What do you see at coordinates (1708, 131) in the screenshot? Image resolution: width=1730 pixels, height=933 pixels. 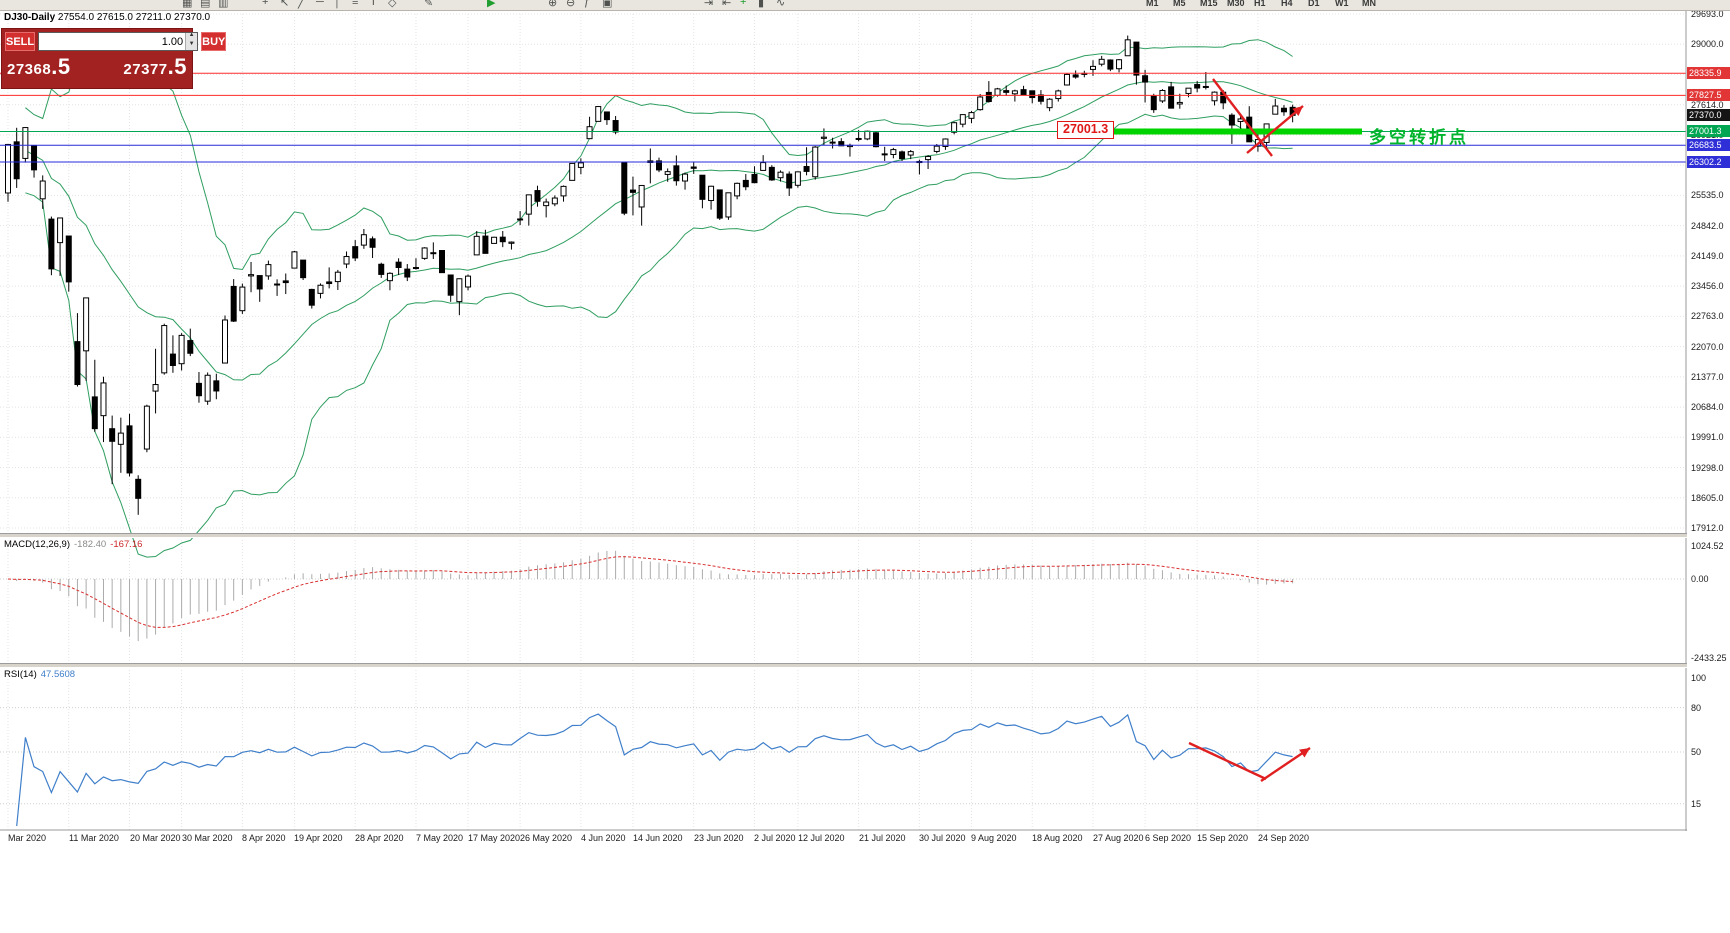 I see `price-level-badge: 27001.3` at bounding box center [1708, 131].